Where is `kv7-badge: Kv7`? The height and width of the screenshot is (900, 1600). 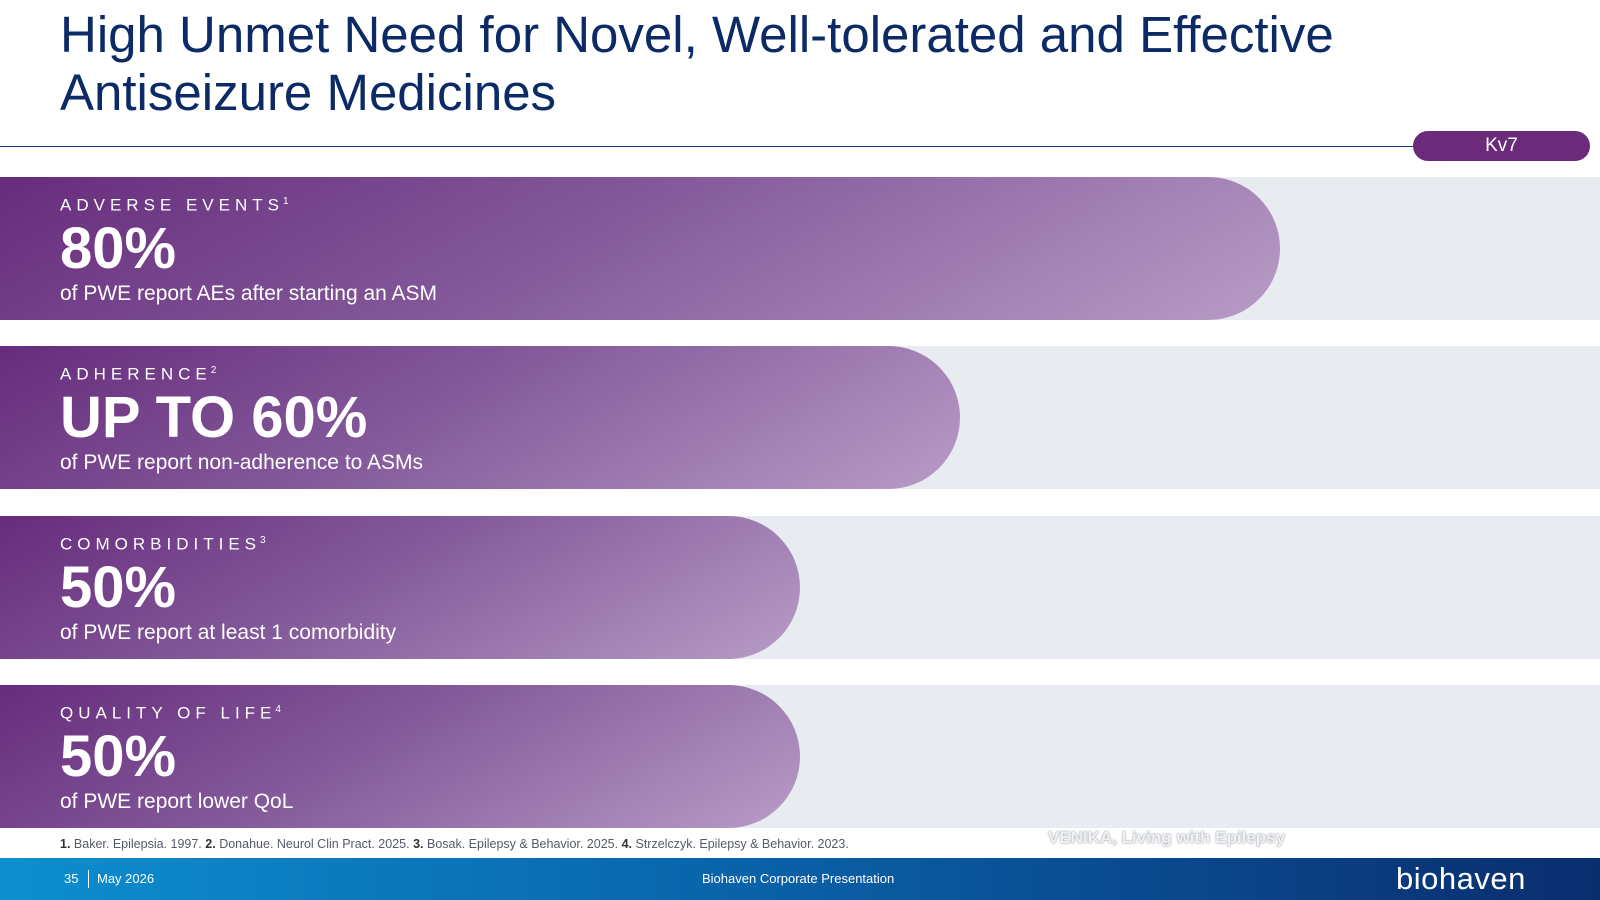
kv7-badge: Kv7 is located at coordinates (1501, 146).